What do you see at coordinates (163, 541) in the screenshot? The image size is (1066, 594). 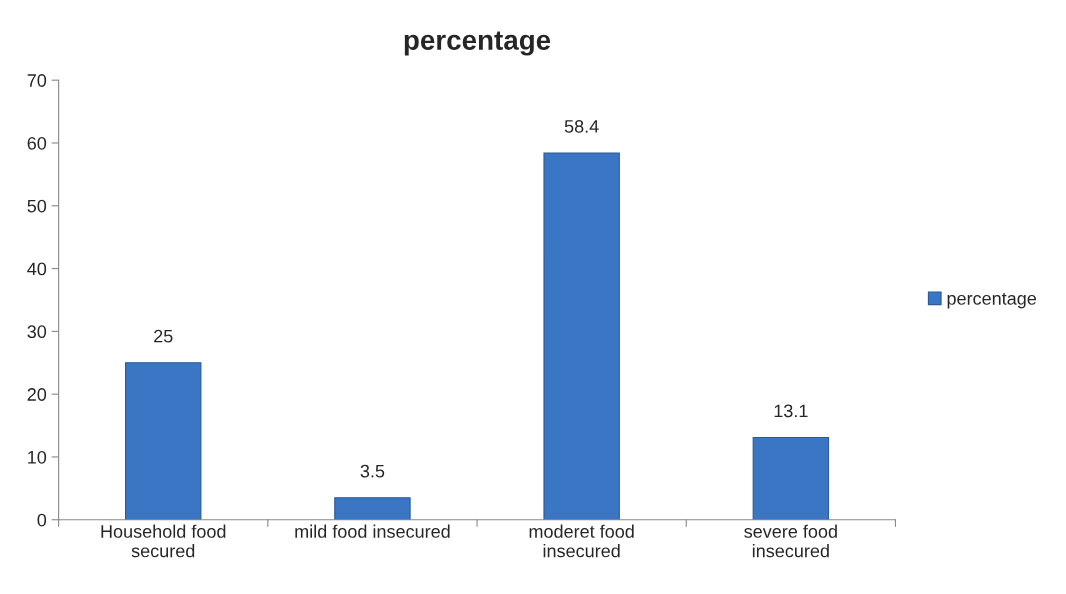 I see `x-tick-label: Household food secured` at bounding box center [163, 541].